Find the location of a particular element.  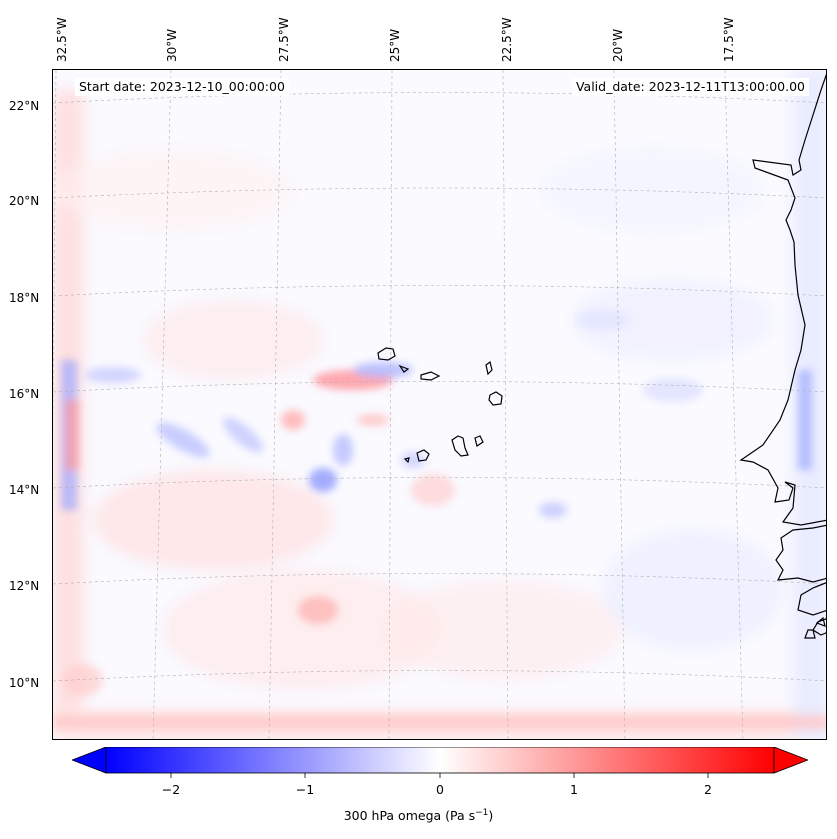

colorbar-gradient is located at coordinates (440, 760).